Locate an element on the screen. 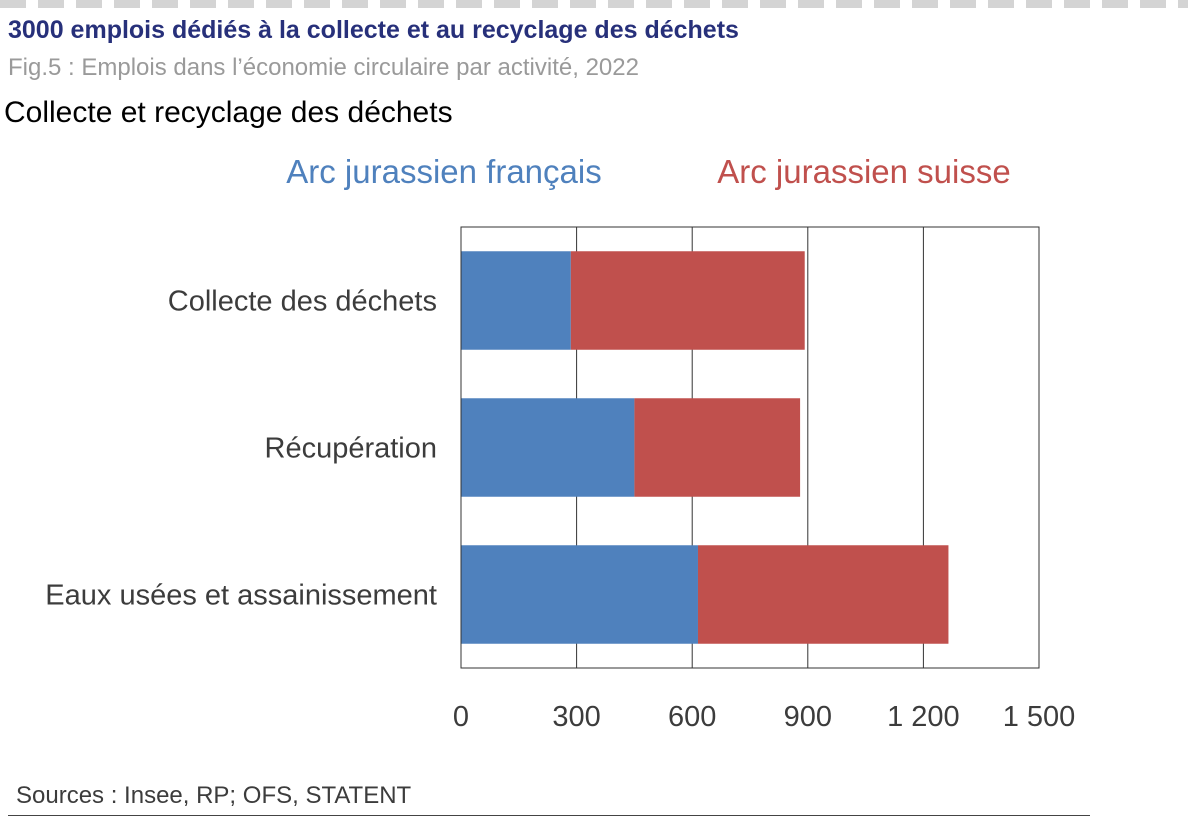  category-label: Récupération is located at coordinates (351, 449).